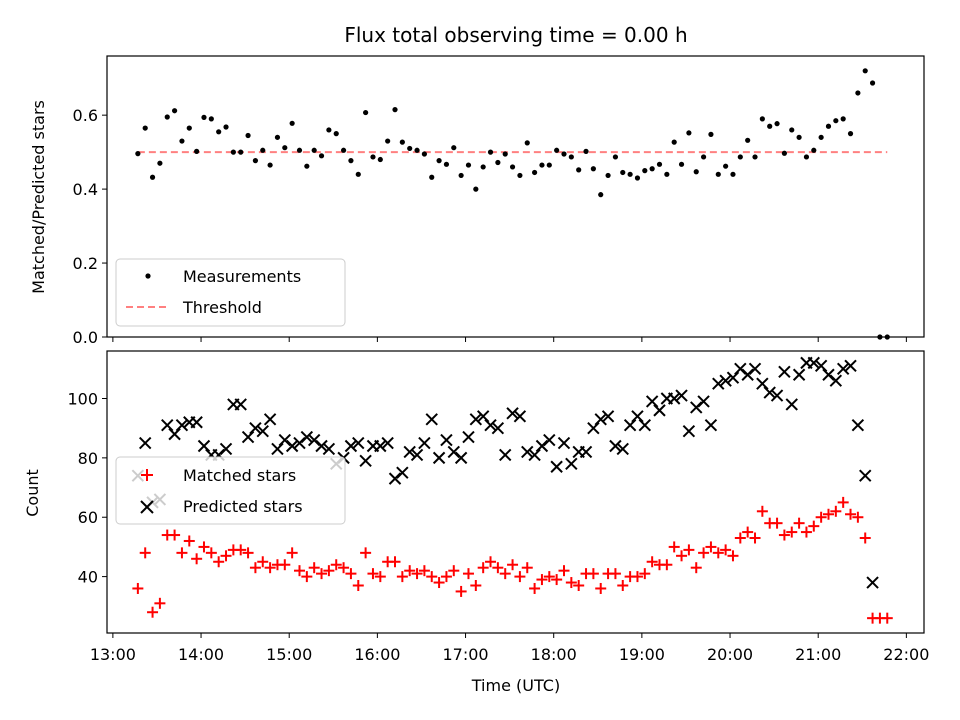 The image size is (960, 720). Describe the element at coordinates (554, 654) in the screenshot. I see `x-tick-label: 18:00` at that location.